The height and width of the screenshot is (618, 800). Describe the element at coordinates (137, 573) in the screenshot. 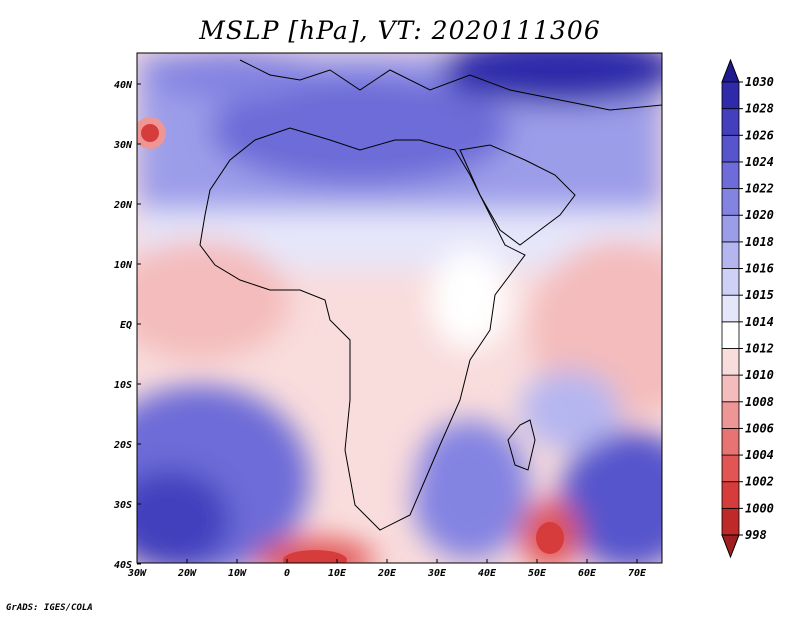

I see `lon-tick-label: 30W` at that location.